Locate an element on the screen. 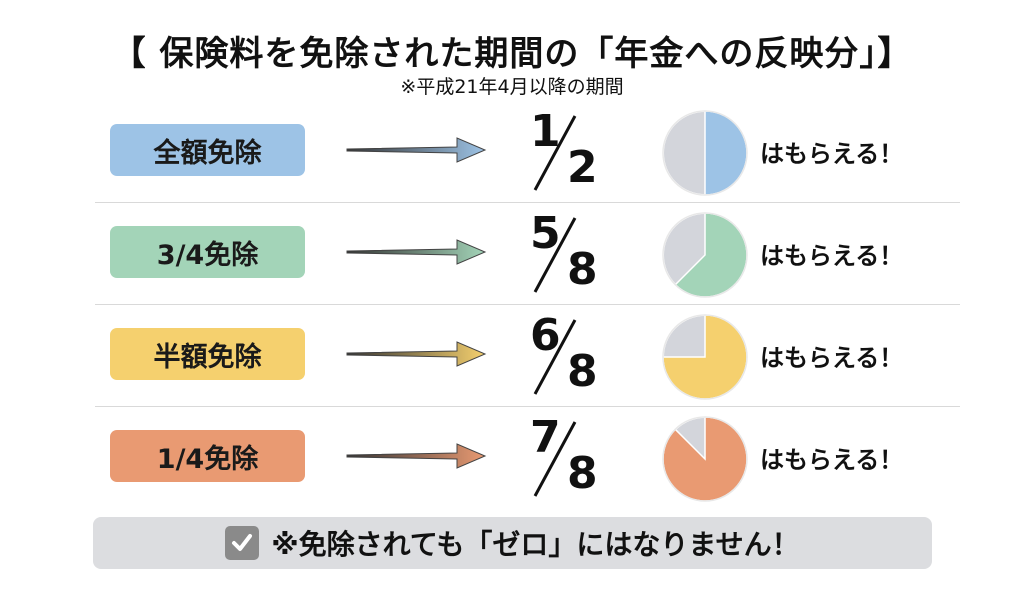  exemption-row: 半額免除 6 8 はもらえる！ is located at coordinates (527, 357).